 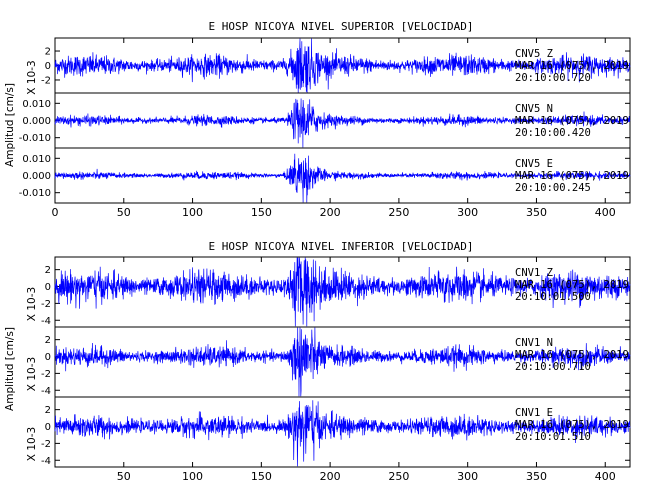 I want to click on channel-name: CNV1 Z, so click(x=534, y=273).